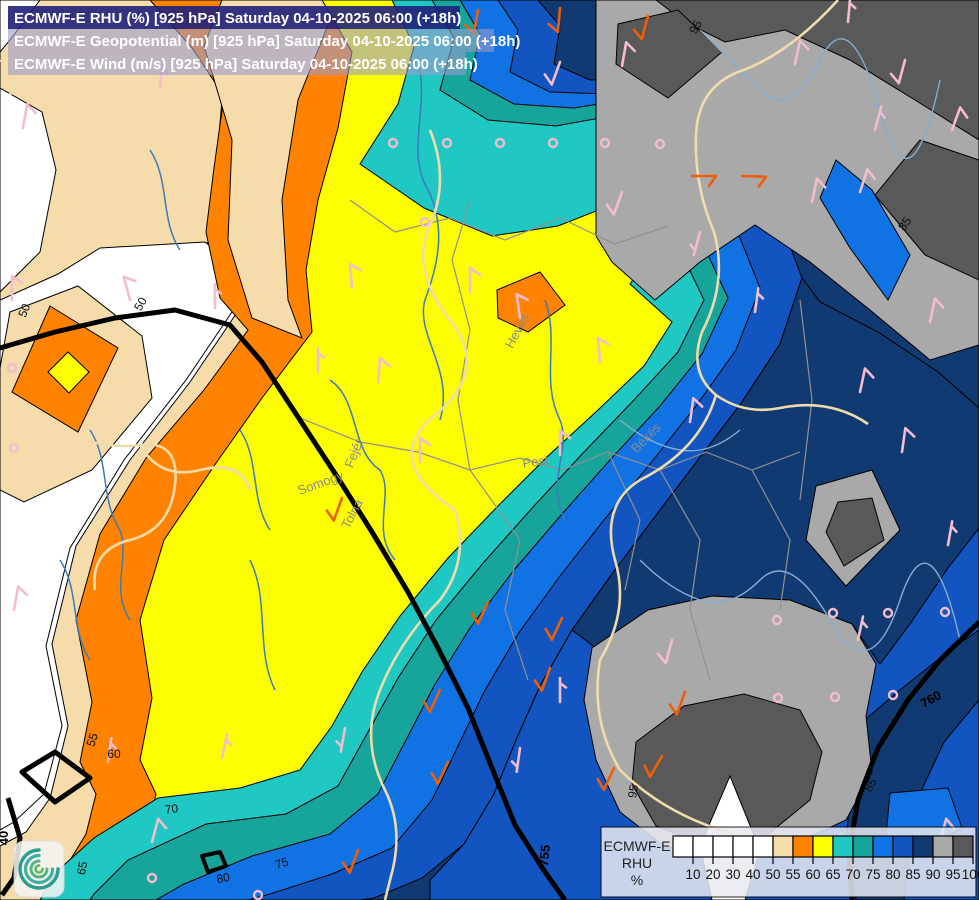 The width and height of the screenshot is (979, 900). Describe the element at coordinates (633, 791) in the screenshot. I see `rhu-contour-label: 95` at that location.